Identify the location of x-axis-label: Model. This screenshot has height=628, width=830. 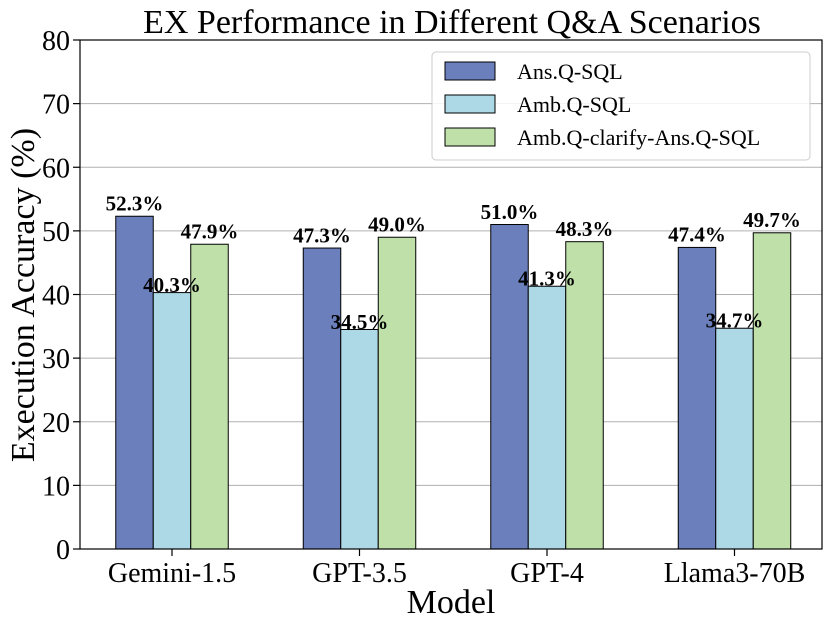
(451, 602).